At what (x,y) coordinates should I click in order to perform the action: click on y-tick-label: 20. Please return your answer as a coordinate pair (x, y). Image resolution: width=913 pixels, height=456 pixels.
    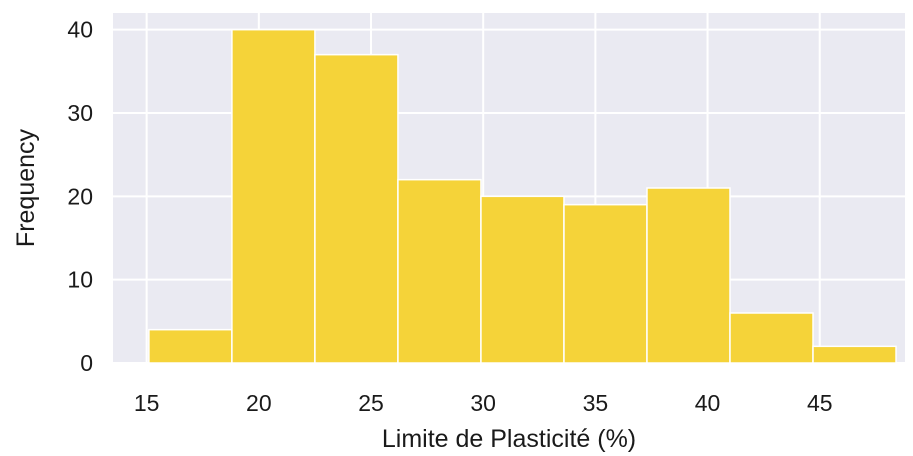
    Looking at the image, I should click on (80, 196).